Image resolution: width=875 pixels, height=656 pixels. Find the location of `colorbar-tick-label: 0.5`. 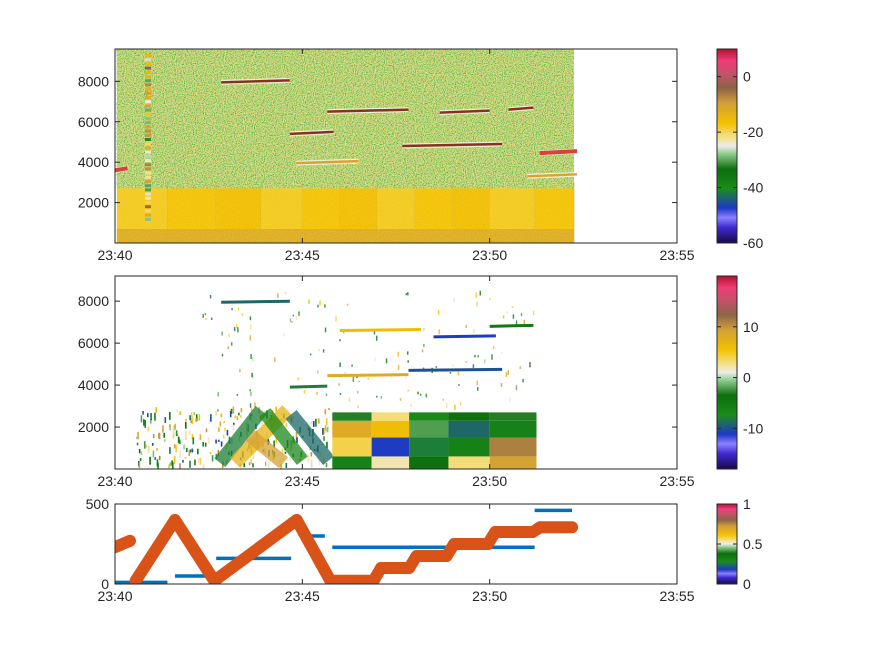

colorbar-tick-label: 0.5 is located at coordinates (753, 544).